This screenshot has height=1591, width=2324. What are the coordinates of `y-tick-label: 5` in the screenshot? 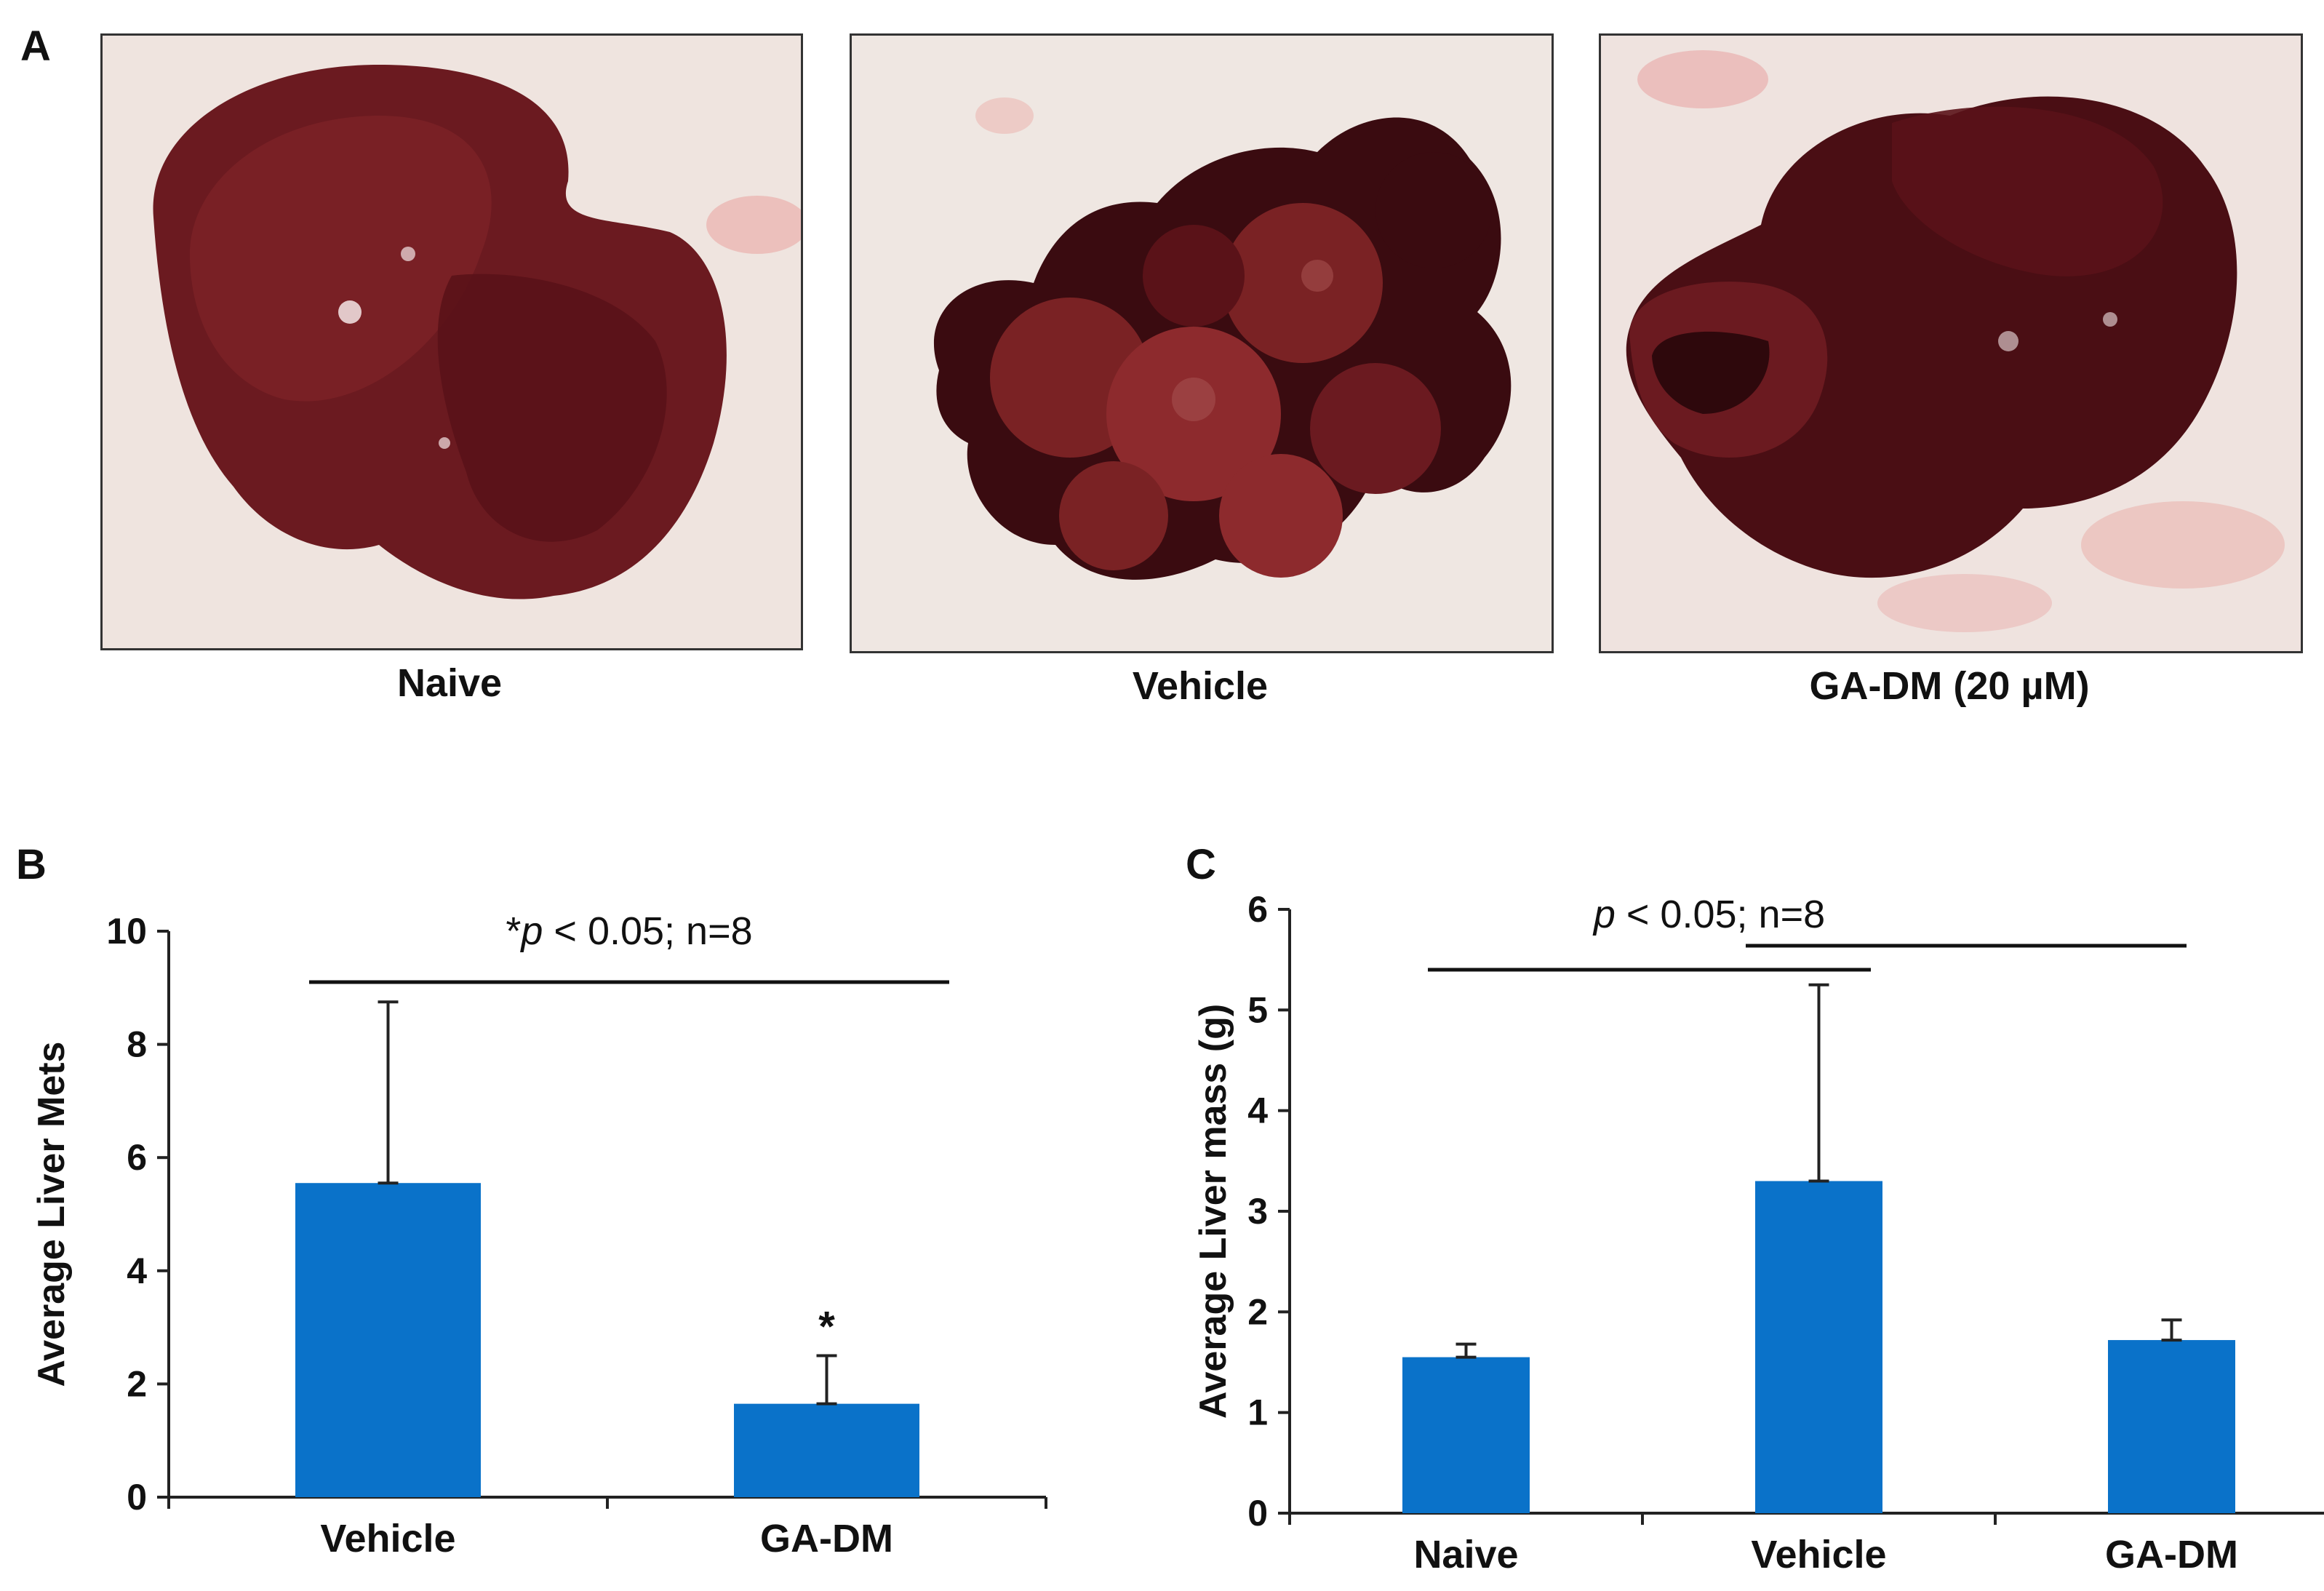 It's located at (1257, 1009).